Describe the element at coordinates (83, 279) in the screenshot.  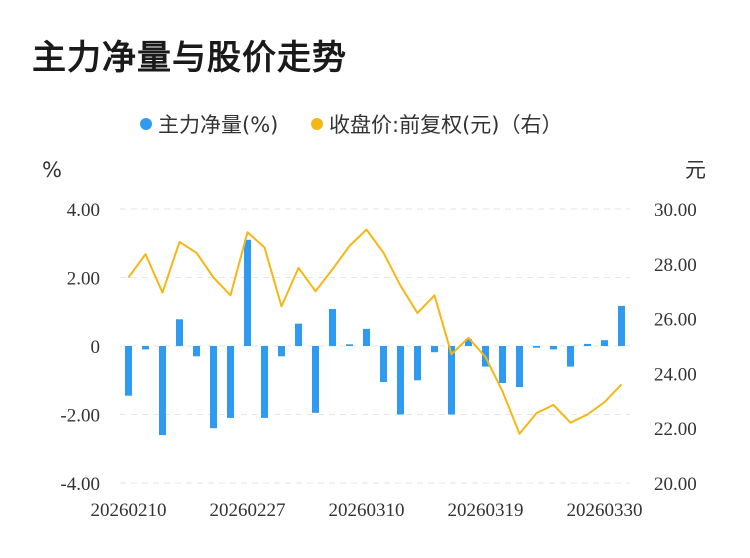
I see `left-axis-tick-label: 2.00` at that location.